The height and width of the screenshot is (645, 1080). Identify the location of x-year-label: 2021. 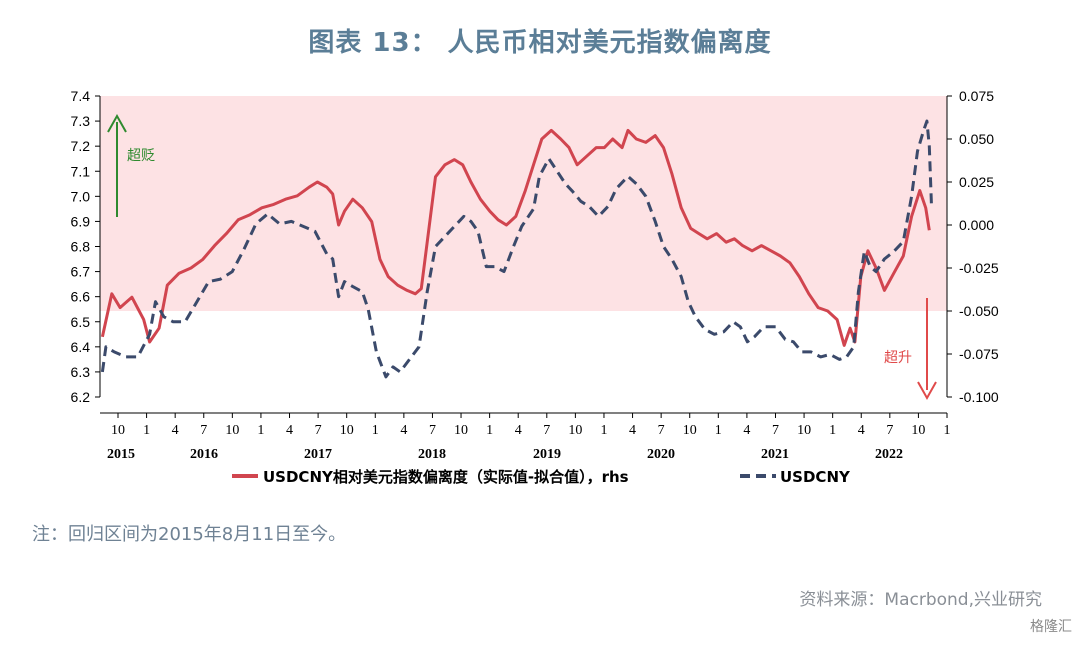
(775, 454).